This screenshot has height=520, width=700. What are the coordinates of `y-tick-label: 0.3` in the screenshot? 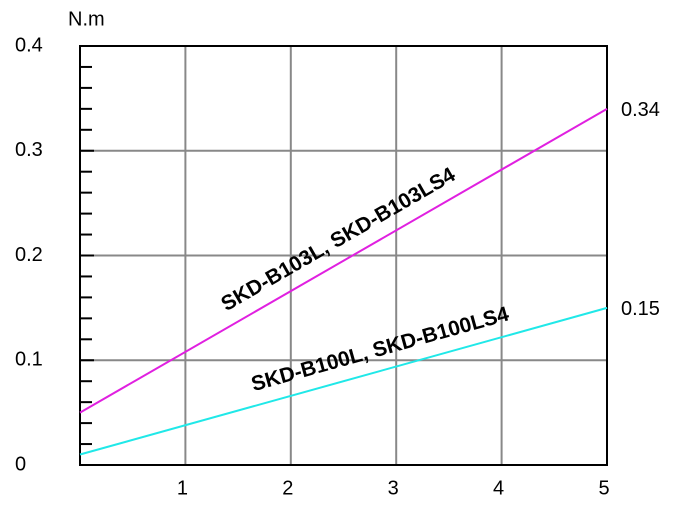 It's located at (29, 150).